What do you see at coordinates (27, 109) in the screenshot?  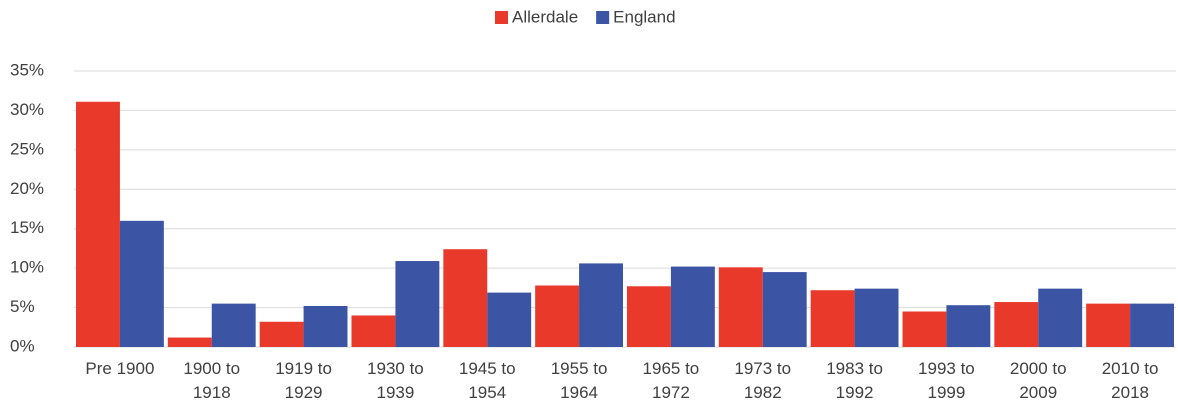 I see `y-tick-label: 30%` at bounding box center [27, 109].